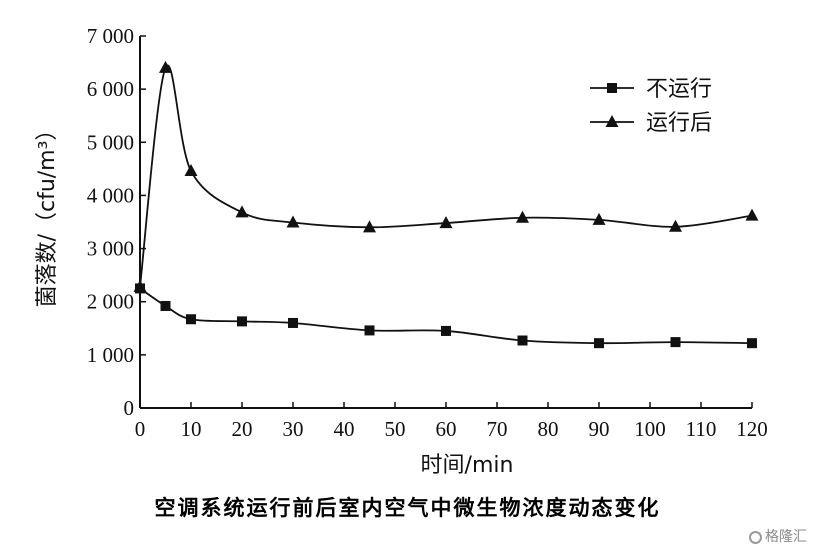  I want to click on y-tick-label: 4 000, so click(110, 195).